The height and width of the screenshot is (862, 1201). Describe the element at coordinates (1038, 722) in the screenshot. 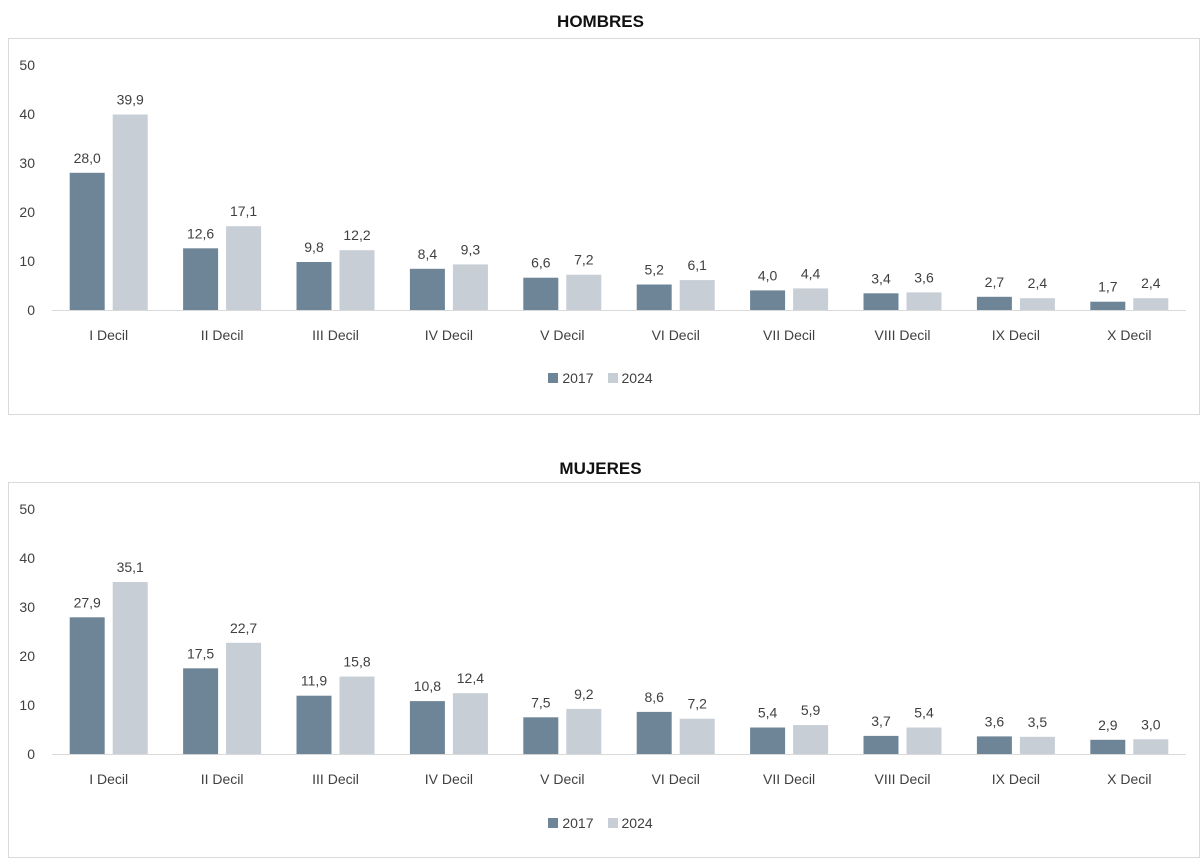

I see `data-label: 3,5` at that location.